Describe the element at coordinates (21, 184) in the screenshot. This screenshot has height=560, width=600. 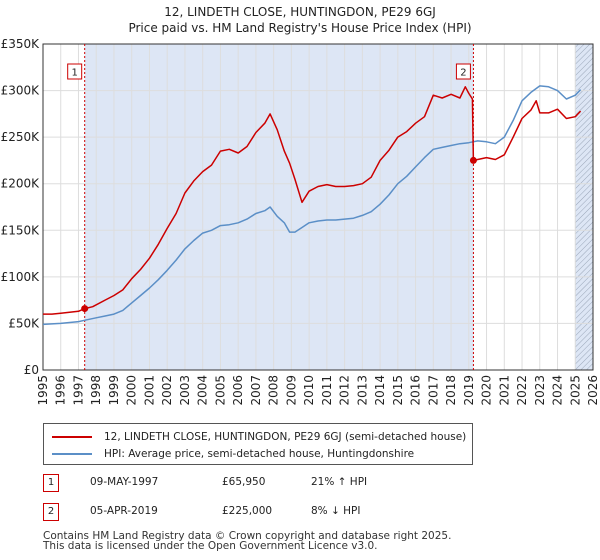
I see `y-tick-label: £200K` at that location.